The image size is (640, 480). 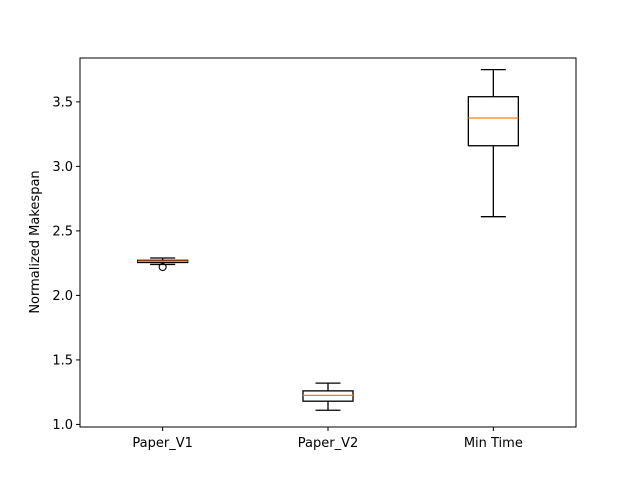 I want to click on x-tick-label: Paper_V1, so click(x=162, y=443).